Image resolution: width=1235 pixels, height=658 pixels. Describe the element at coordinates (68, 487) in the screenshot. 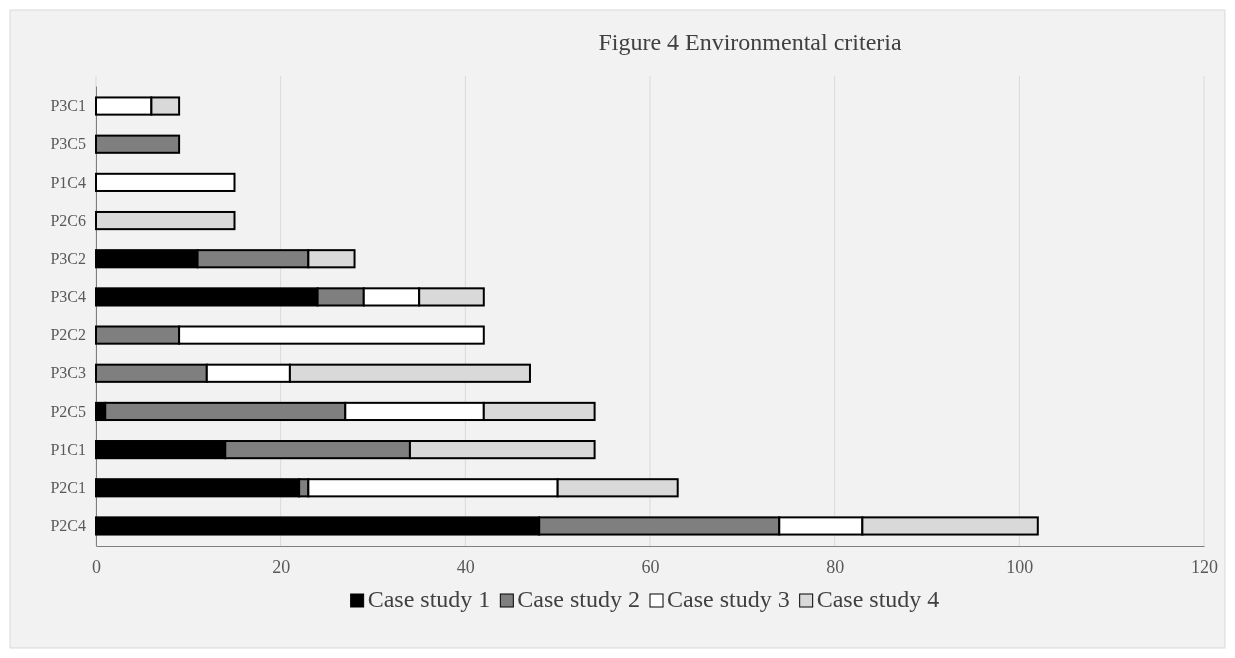

I see `y-tick-label: P2C1` at that location.